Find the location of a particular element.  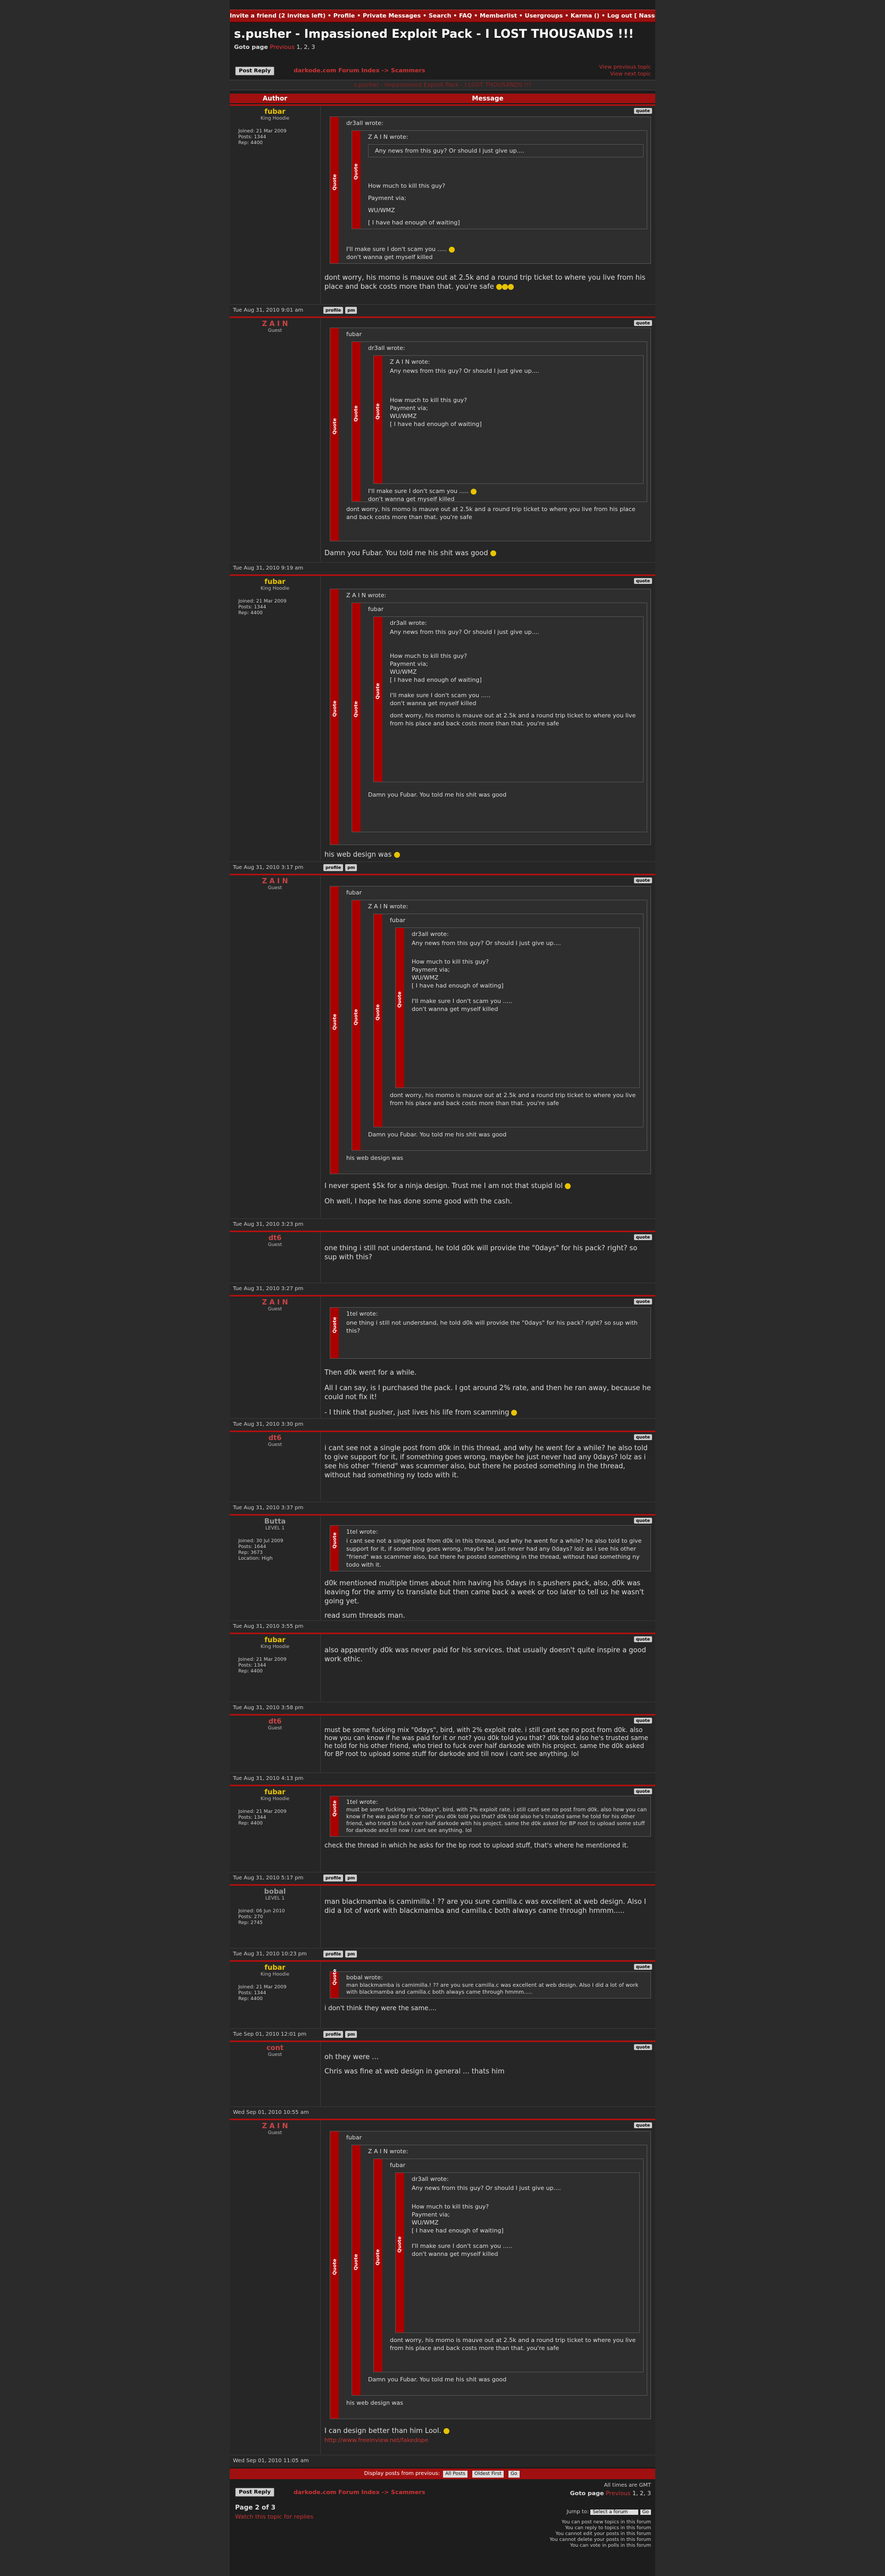

quote-block: Quote fubar Quote Z A I N wrote is located at coordinates (491, 2275).